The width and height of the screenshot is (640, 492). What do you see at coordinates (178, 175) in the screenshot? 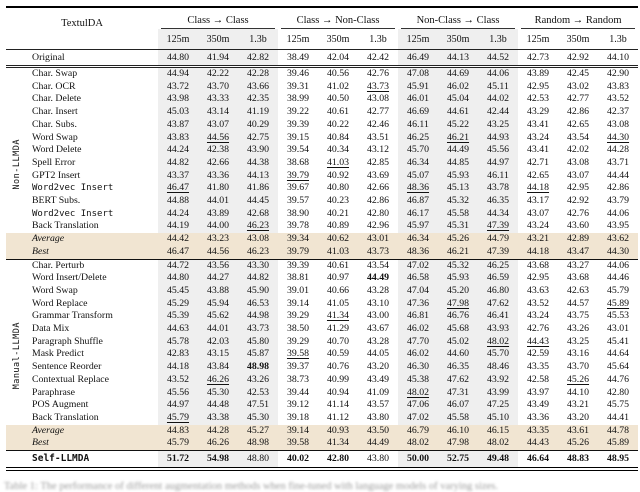
I see `value-text: 43.37` at bounding box center [178, 175].